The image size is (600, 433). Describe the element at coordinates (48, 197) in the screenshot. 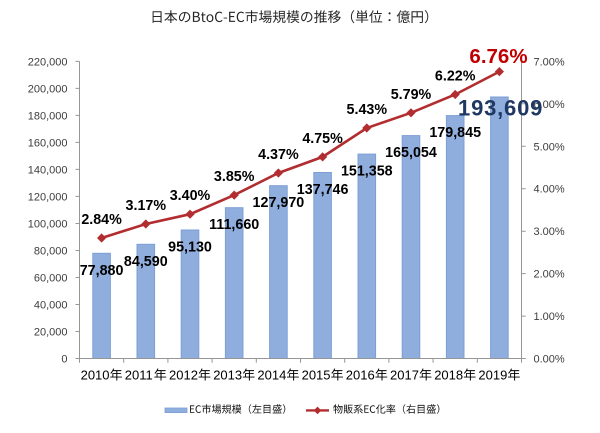

I see `svg-text: 120,000` at that location.